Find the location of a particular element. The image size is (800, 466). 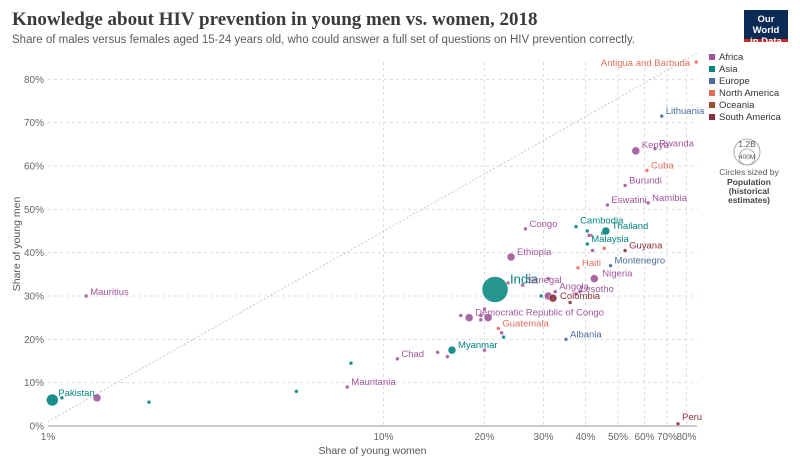

data-point-mauritania is located at coordinates (347, 387).